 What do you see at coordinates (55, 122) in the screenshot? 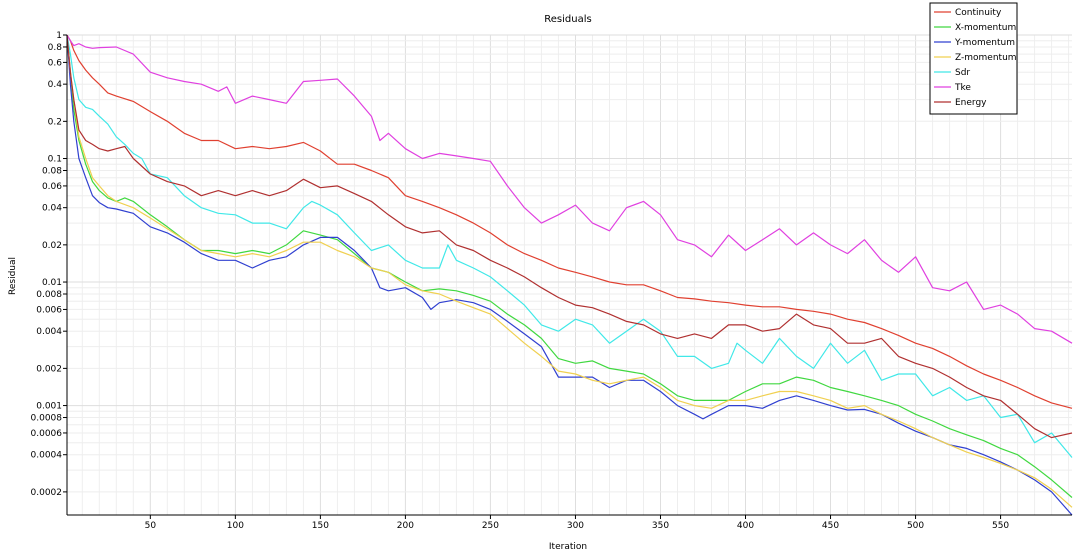
I see `y-tick-label: 0.2` at bounding box center [55, 122].